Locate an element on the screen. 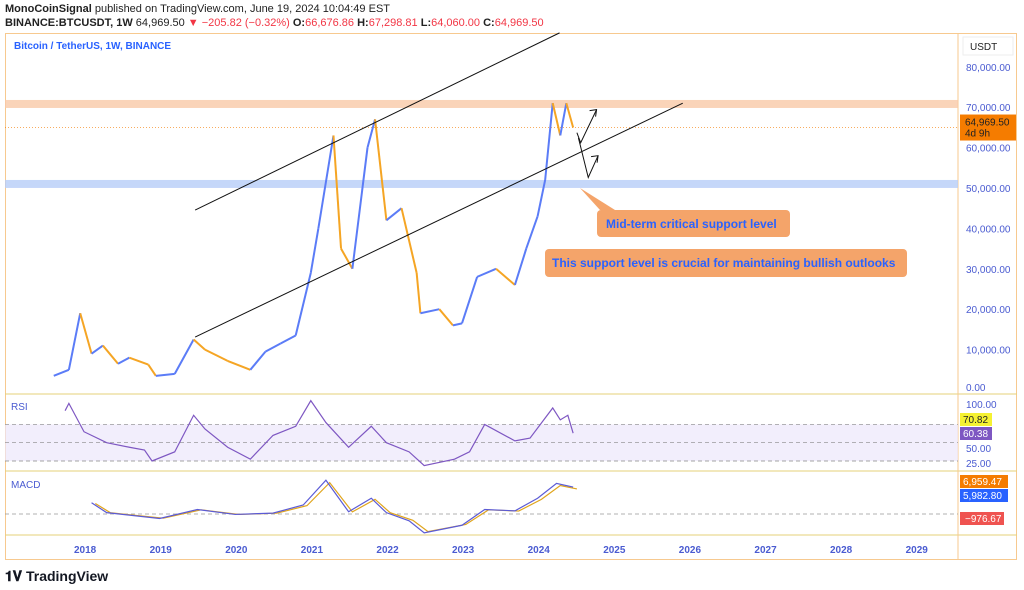 The image size is (1024, 590). rsi-ma-value: 70.82 is located at coordinates (975, 420).